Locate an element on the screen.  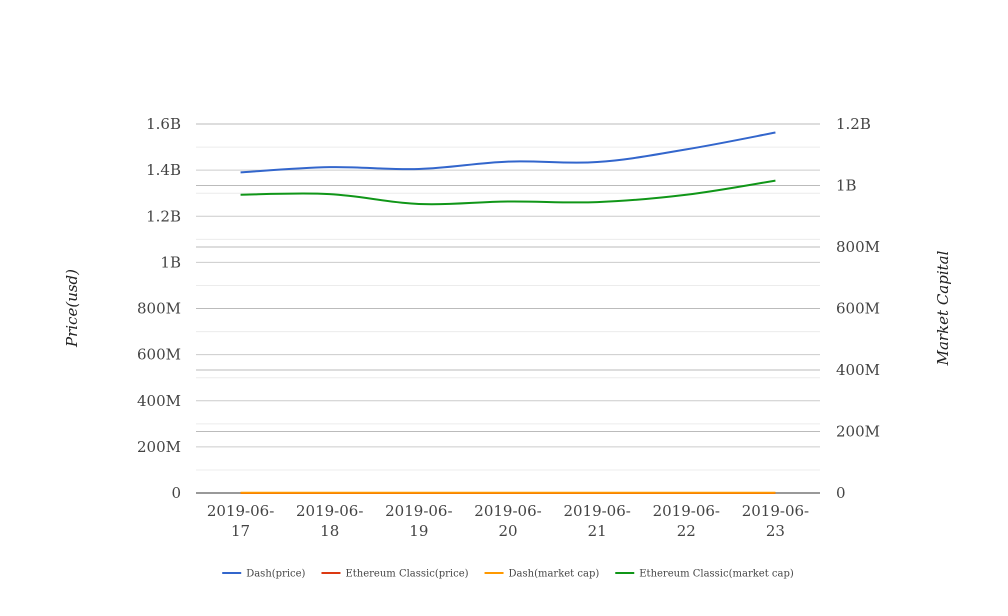
y-right-tick-labels: 0 200M 400M 600M 800M 1B 1.2B is located at coordinates (858, 308).